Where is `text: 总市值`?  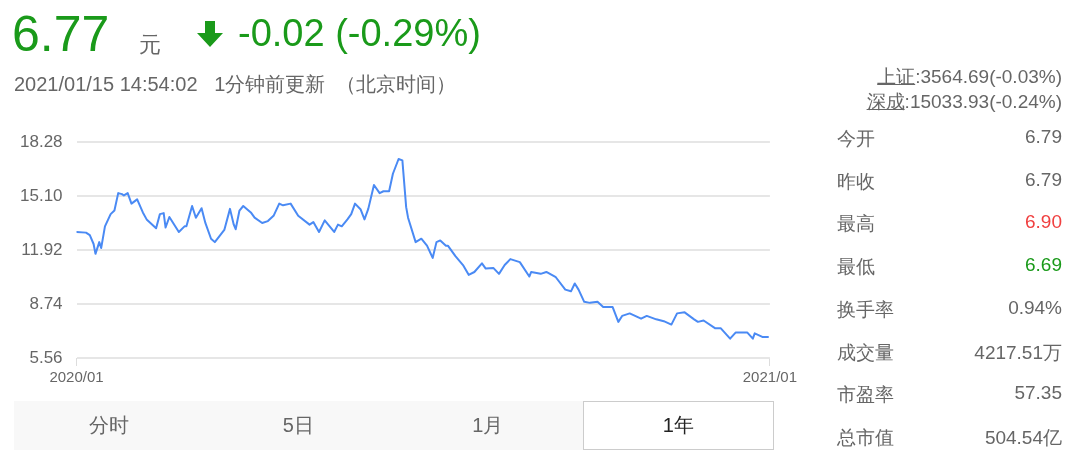
text: 总市值 is located at coordinates (865, 437).